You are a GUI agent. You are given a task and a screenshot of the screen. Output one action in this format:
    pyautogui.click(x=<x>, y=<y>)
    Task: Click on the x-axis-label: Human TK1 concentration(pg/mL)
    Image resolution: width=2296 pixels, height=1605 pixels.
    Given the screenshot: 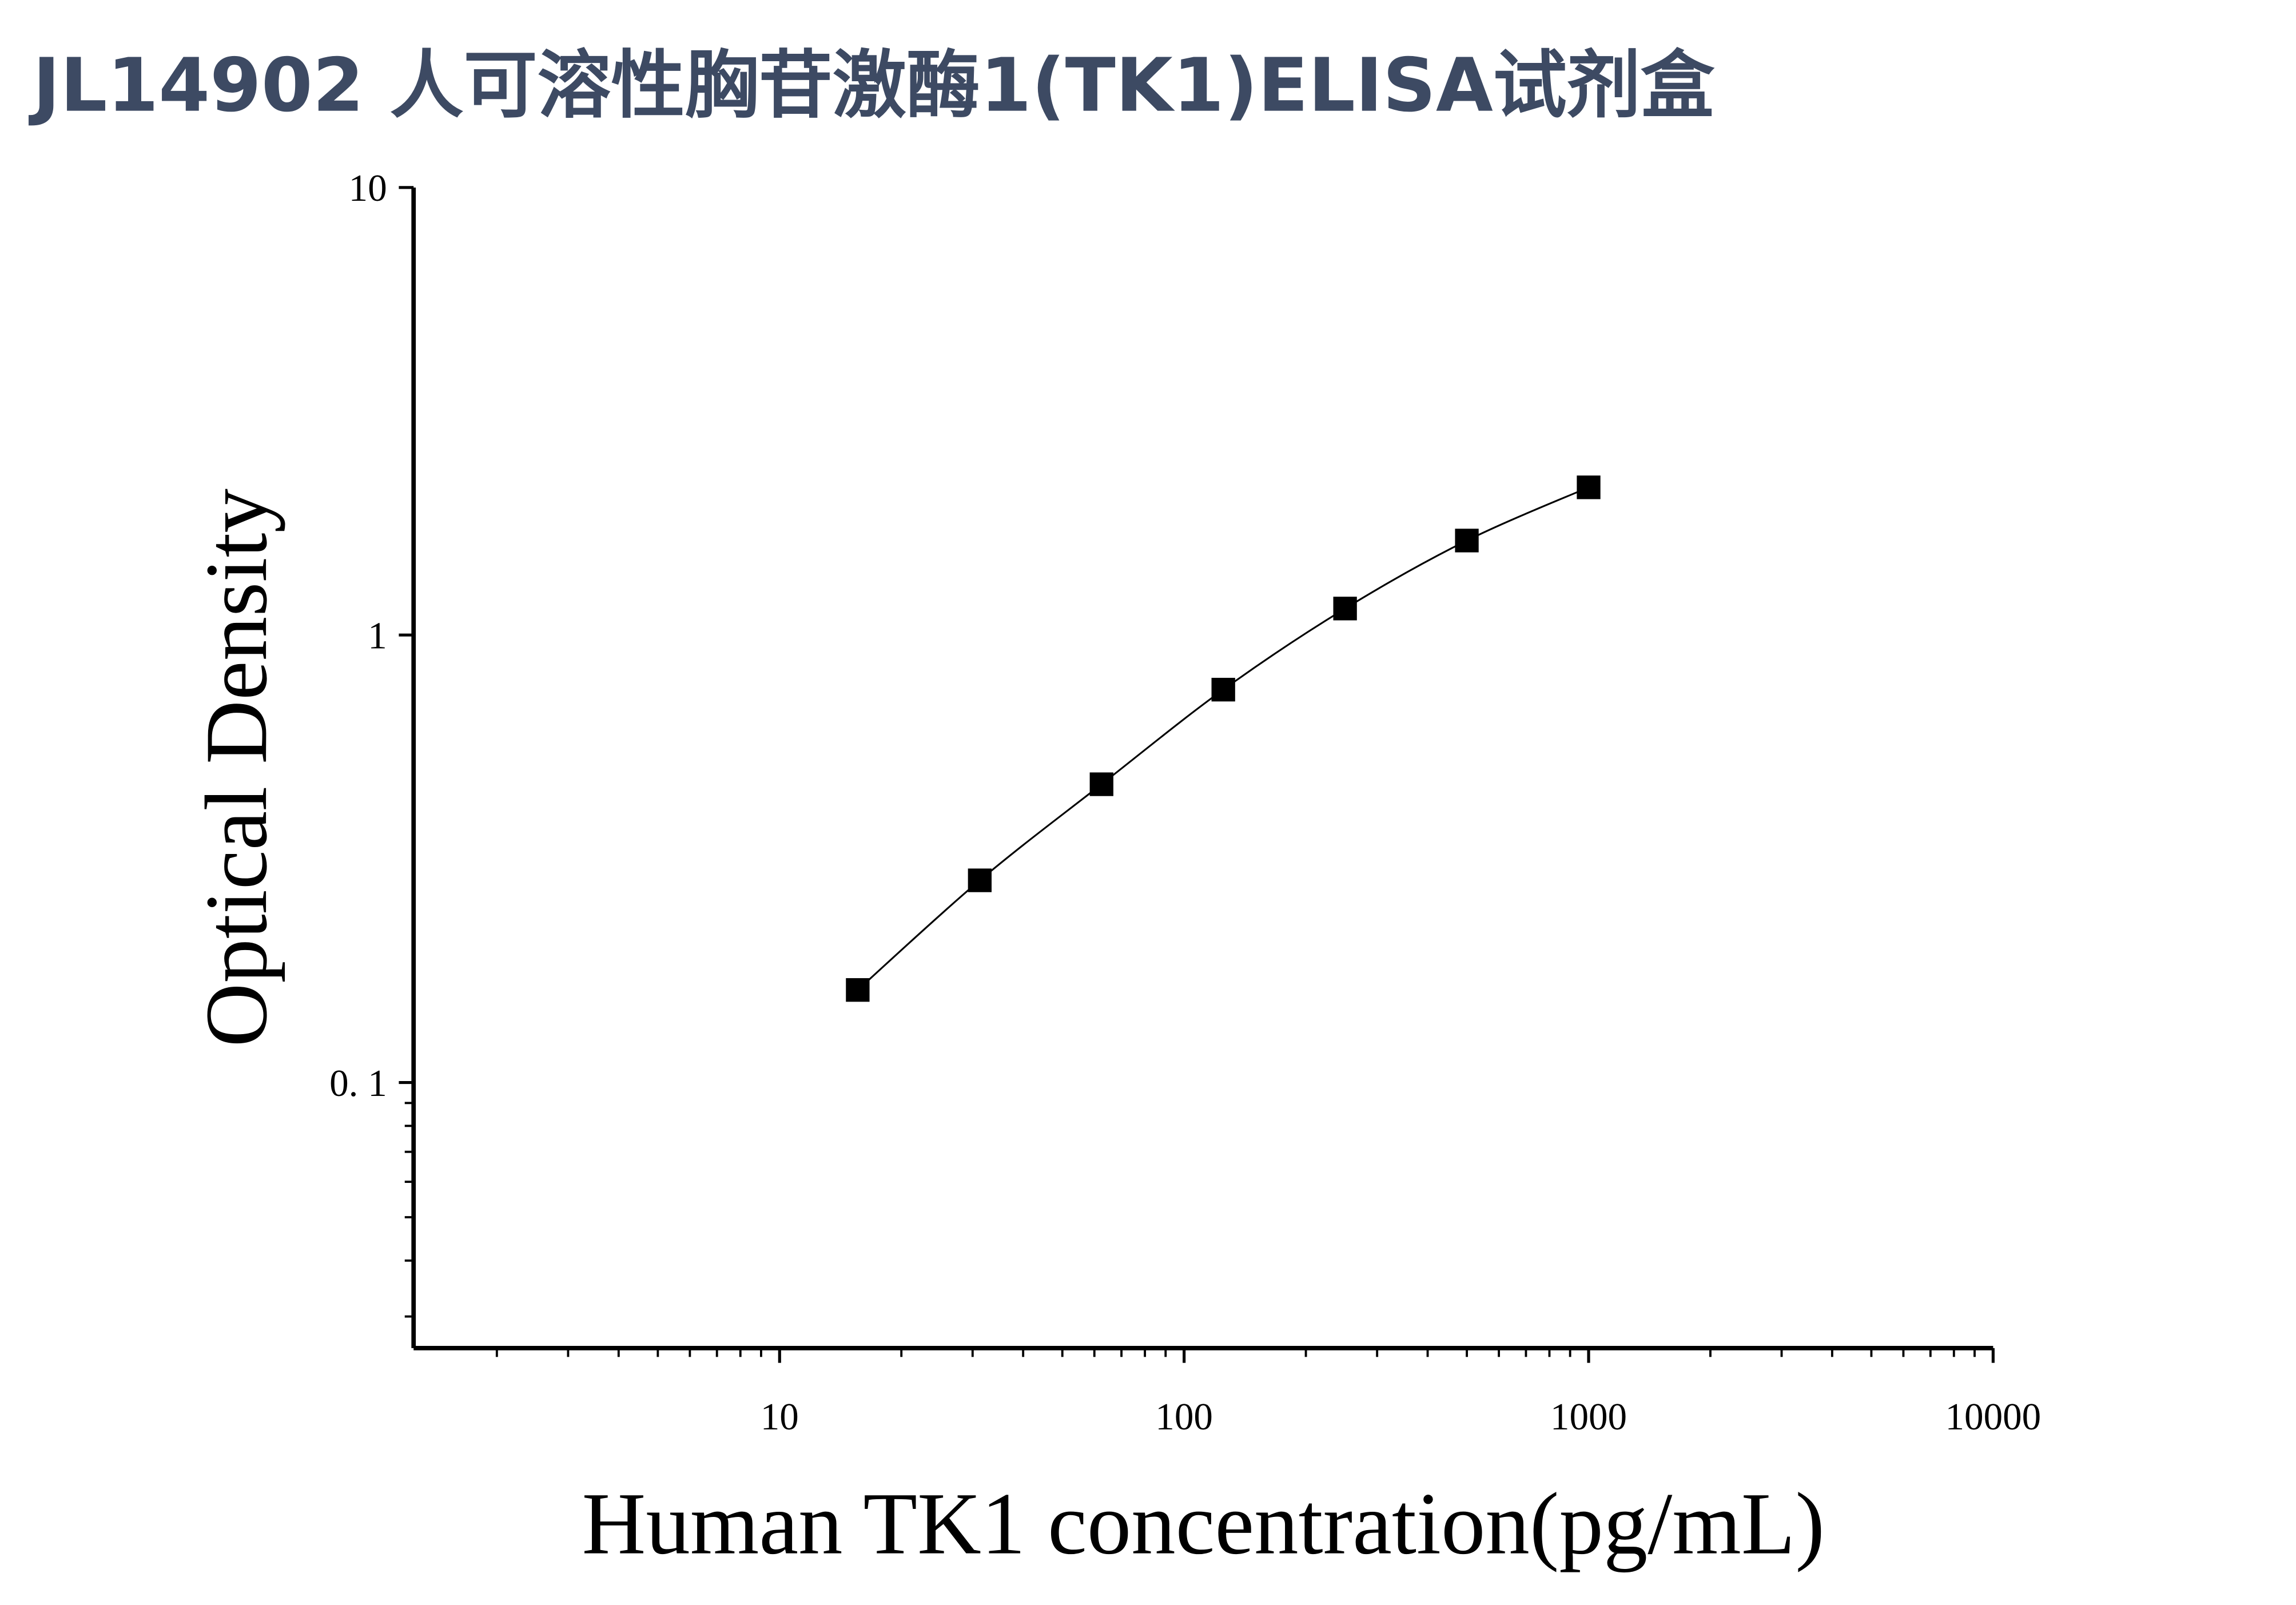 What is the action you would take?
    pyautogui.click(x=1204, y=1524)
    